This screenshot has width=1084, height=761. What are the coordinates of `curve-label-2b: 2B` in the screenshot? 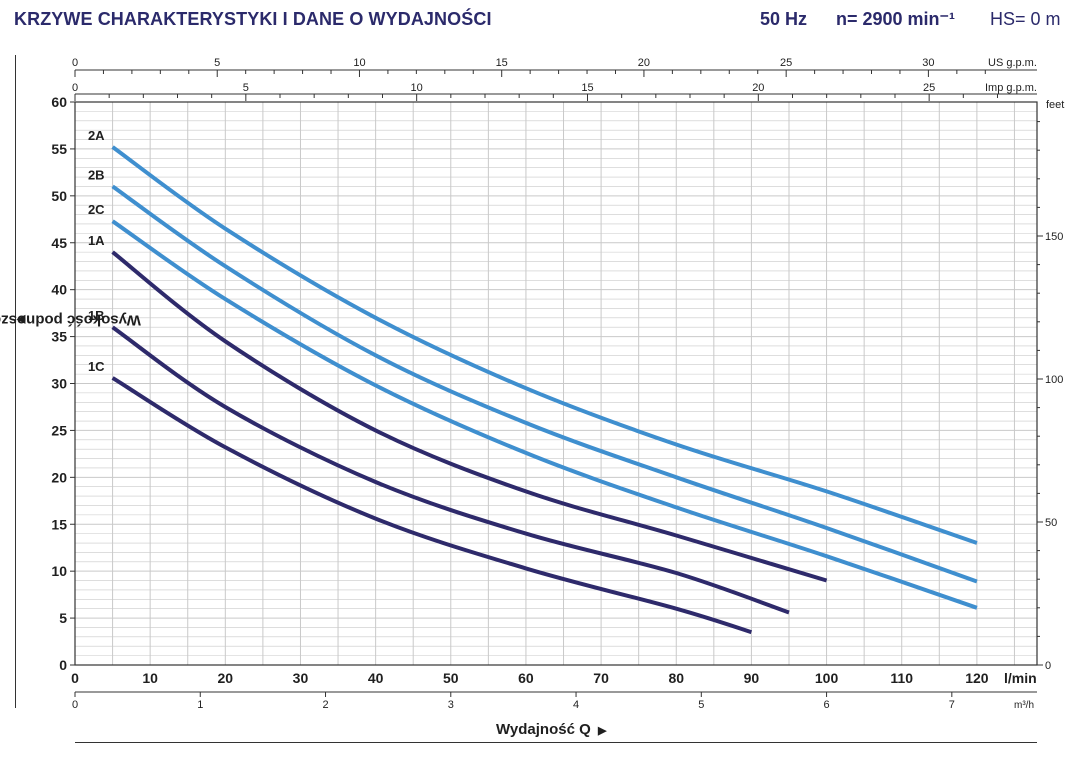 It's located at (96, 174).